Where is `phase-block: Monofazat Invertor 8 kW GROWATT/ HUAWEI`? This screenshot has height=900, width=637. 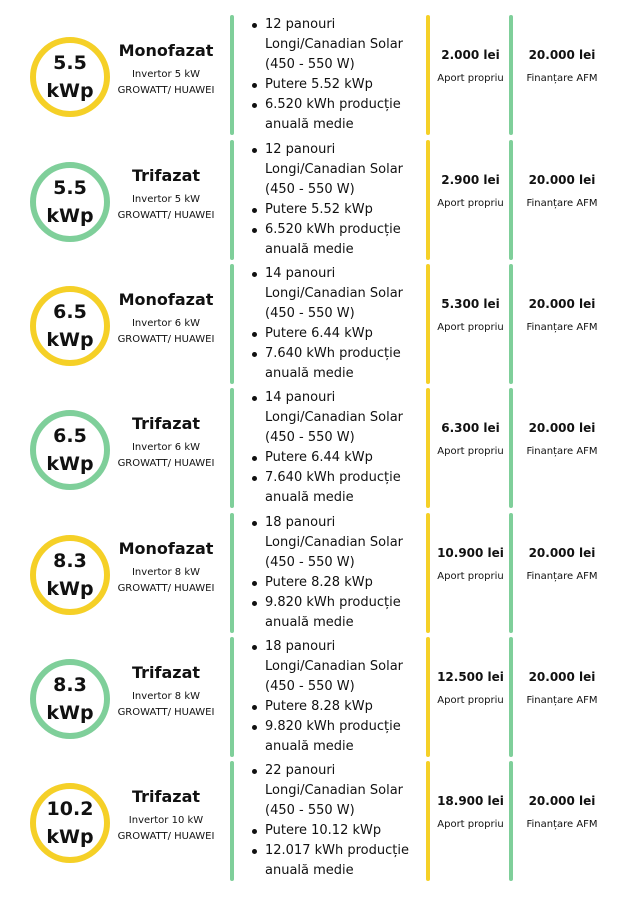
phase-block: Monofazat Invertor 8 kW GROWATT/ HUAWEI is located at coordinates (166, 567).